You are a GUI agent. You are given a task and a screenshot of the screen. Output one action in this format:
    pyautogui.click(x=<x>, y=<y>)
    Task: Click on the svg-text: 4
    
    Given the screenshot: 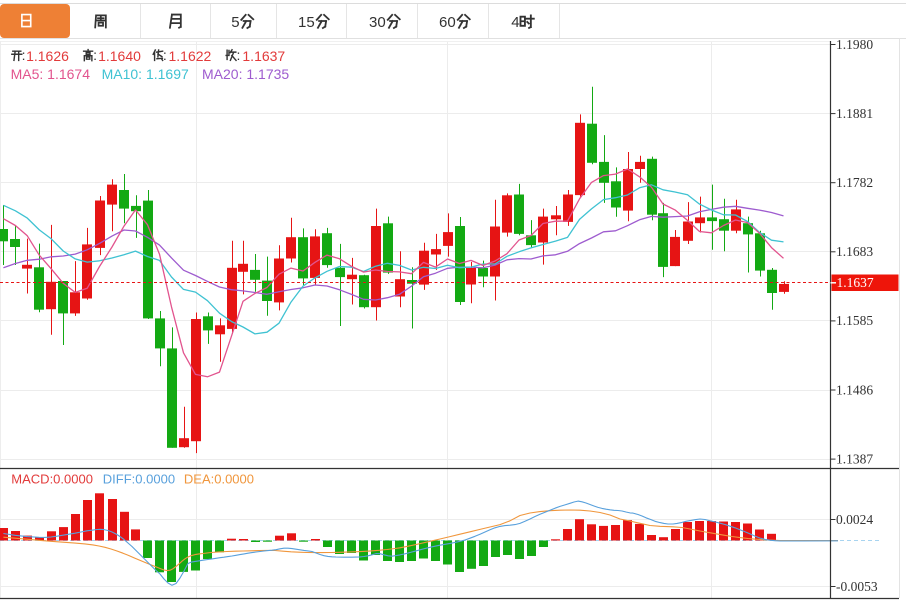 What is the action you would take?
    pyautogui.click(x=515, y=22)
    